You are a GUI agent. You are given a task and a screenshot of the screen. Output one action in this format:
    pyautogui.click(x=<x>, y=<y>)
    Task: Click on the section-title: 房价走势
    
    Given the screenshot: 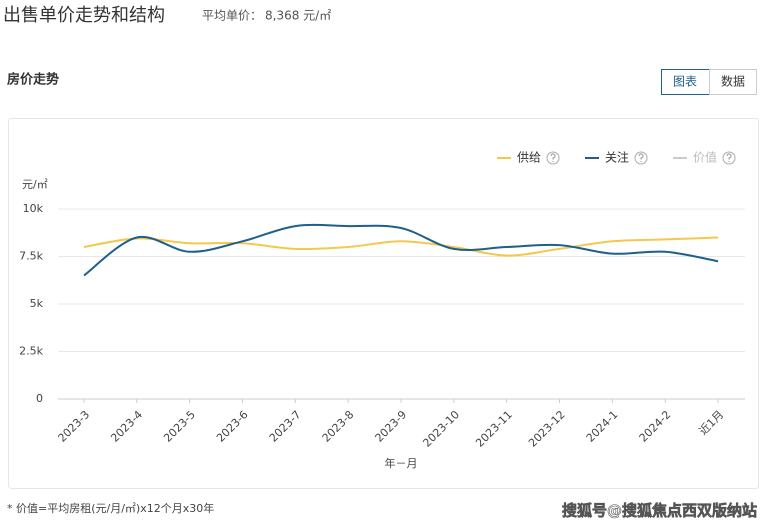 What is the action you would take?
    pyautogui.click(x=33, y=80)
    